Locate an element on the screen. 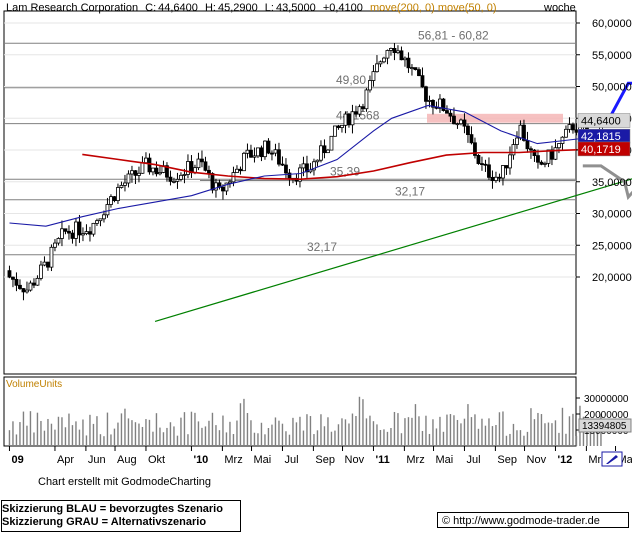 The height and width of the screenshot is (533, 632). value-badge: 44,6400 is located at coordinates (604, 120).